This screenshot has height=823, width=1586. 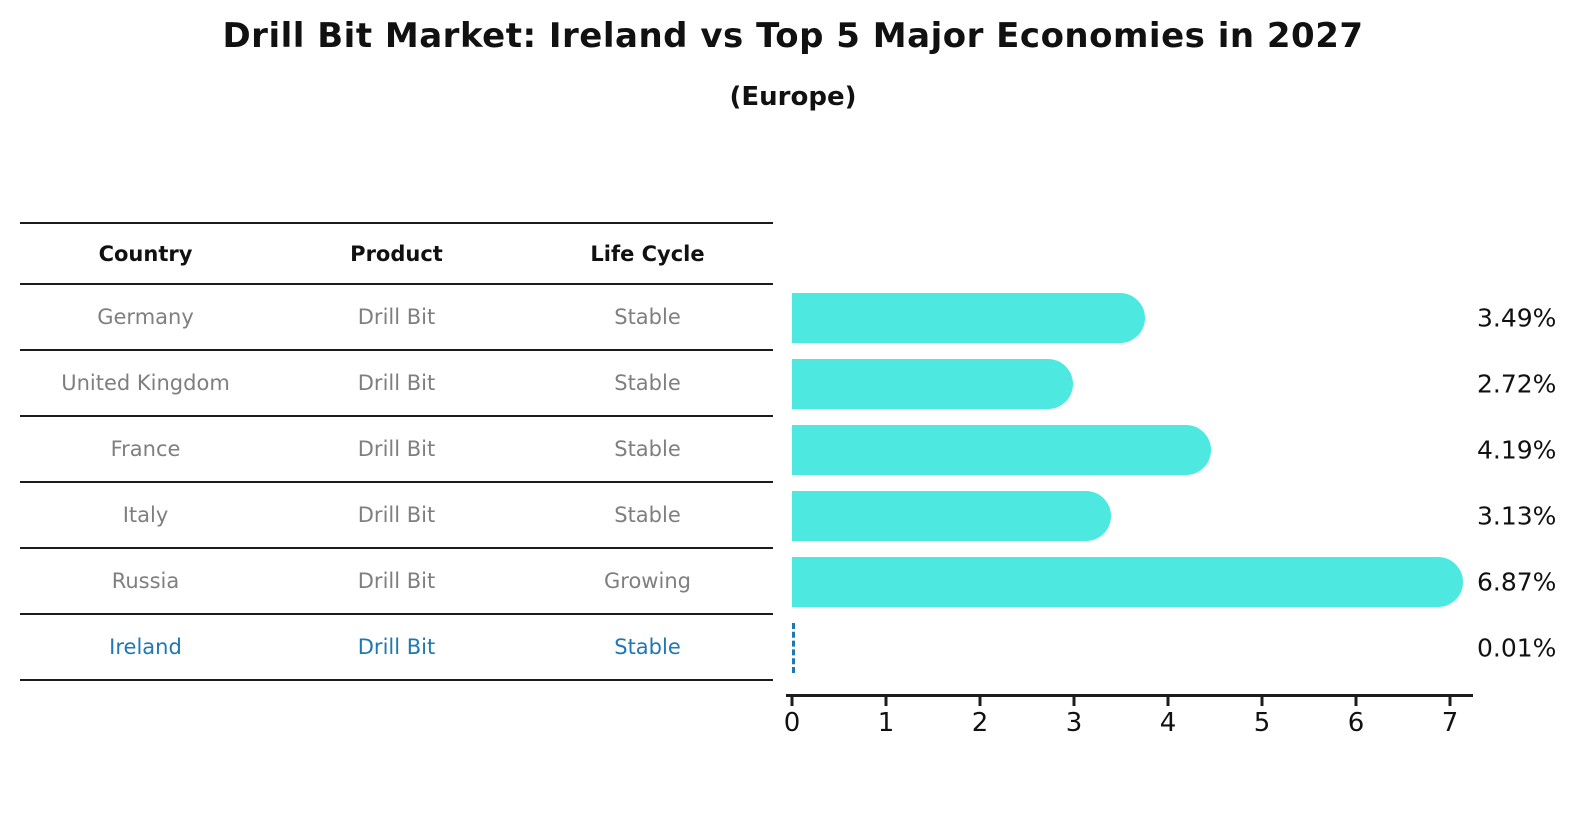 I want to click on table-row: France Drill Bit Stable, so click(x=396, y=450).